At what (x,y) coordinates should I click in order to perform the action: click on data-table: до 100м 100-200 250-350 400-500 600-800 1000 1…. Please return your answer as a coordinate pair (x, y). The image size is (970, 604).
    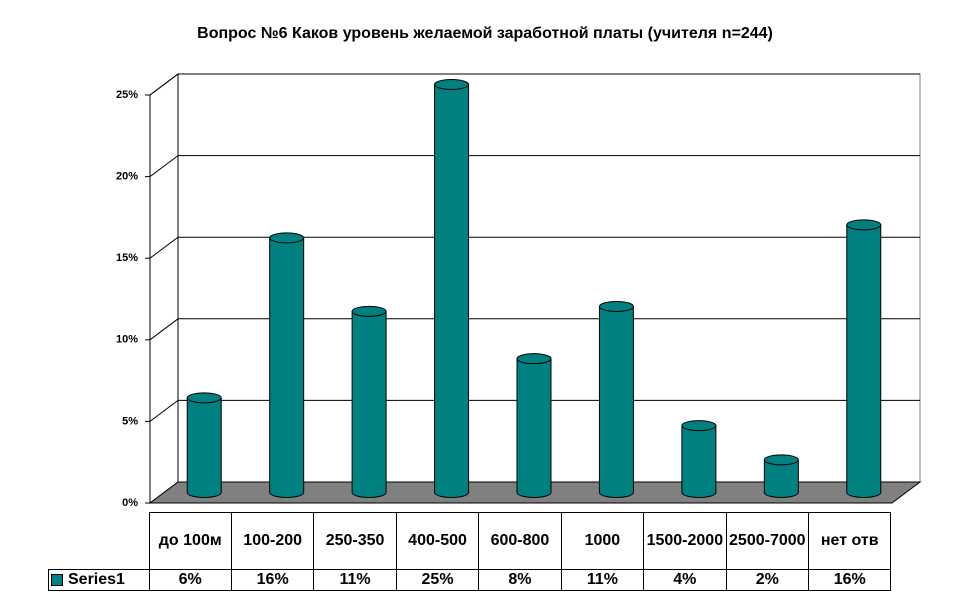
    Looking at the image, I should click on (470, 551).